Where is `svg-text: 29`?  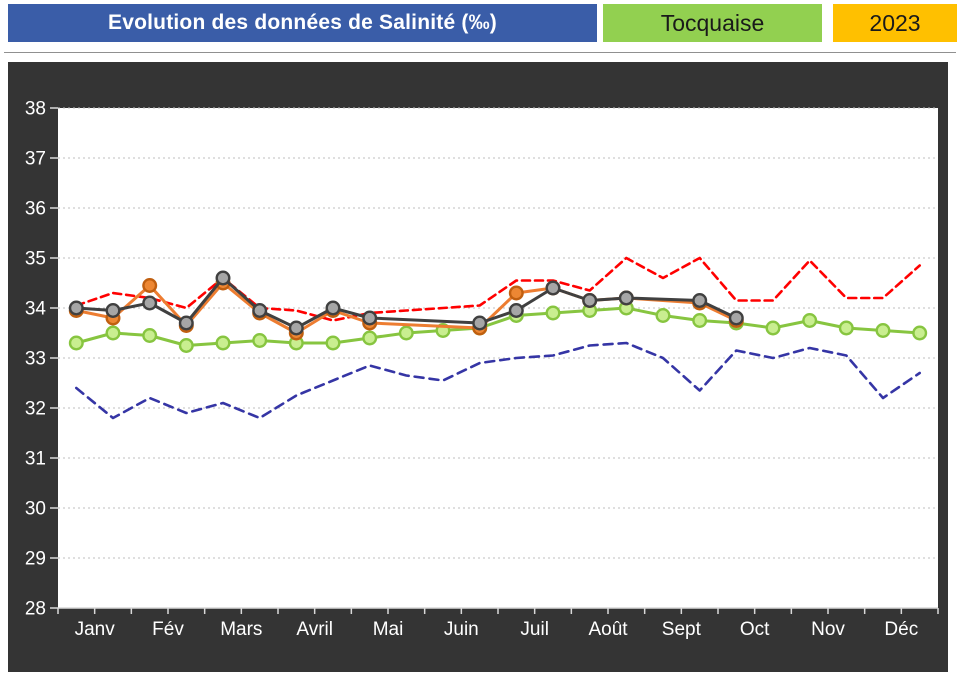
svg-text: 29 is located at coordinates (35, 559).